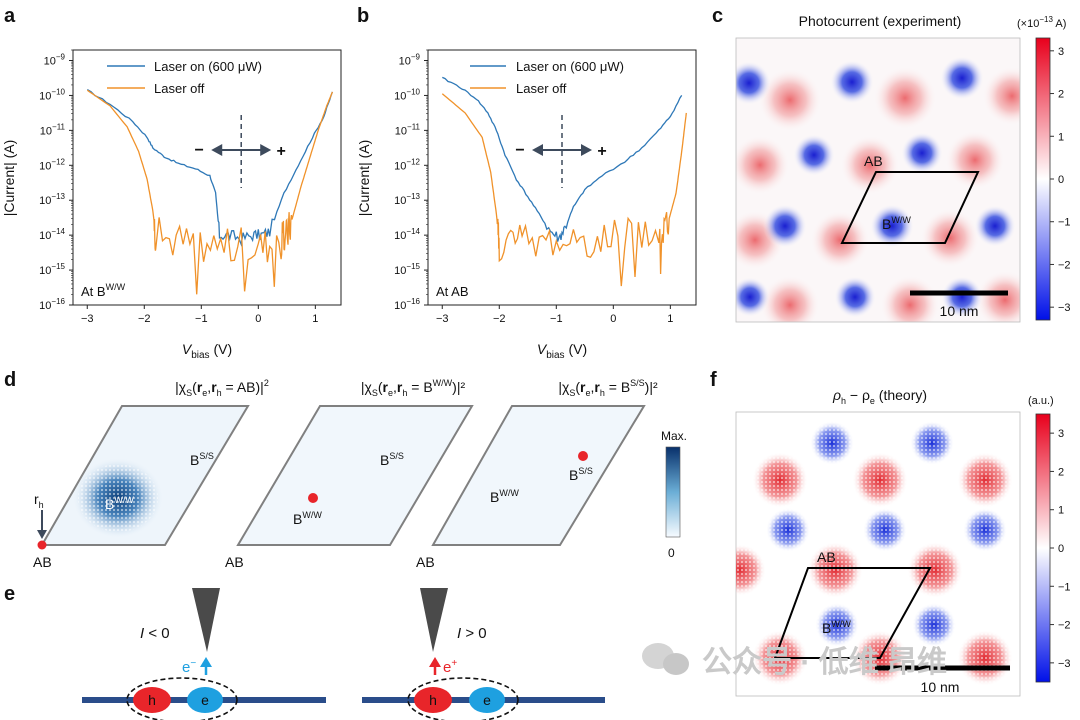 The height and width of the screenshot is (720, 1080). Describe the element at coordinates (221, 349) in the screenshot. I see `plot-a-xlabel-unit: (V)` at that location.